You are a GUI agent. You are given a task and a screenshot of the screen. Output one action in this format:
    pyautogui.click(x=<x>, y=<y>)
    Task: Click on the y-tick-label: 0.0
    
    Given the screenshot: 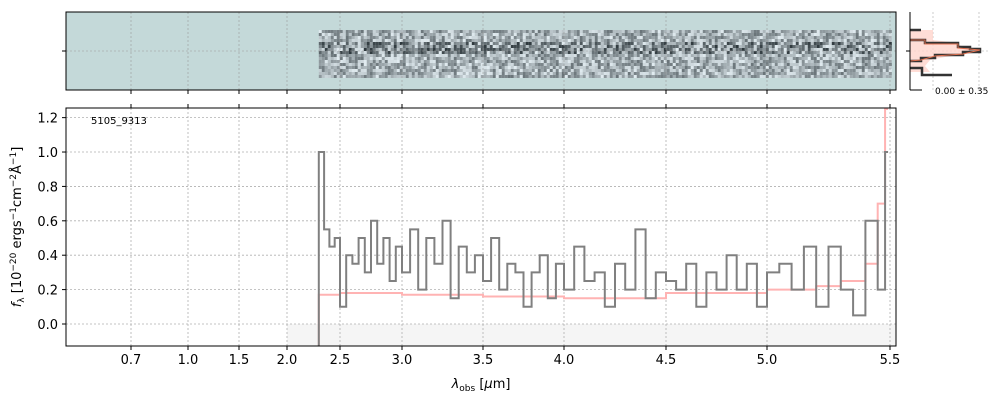 What is the action you would take?
    pyautogui.click(x=47, y=325)
    